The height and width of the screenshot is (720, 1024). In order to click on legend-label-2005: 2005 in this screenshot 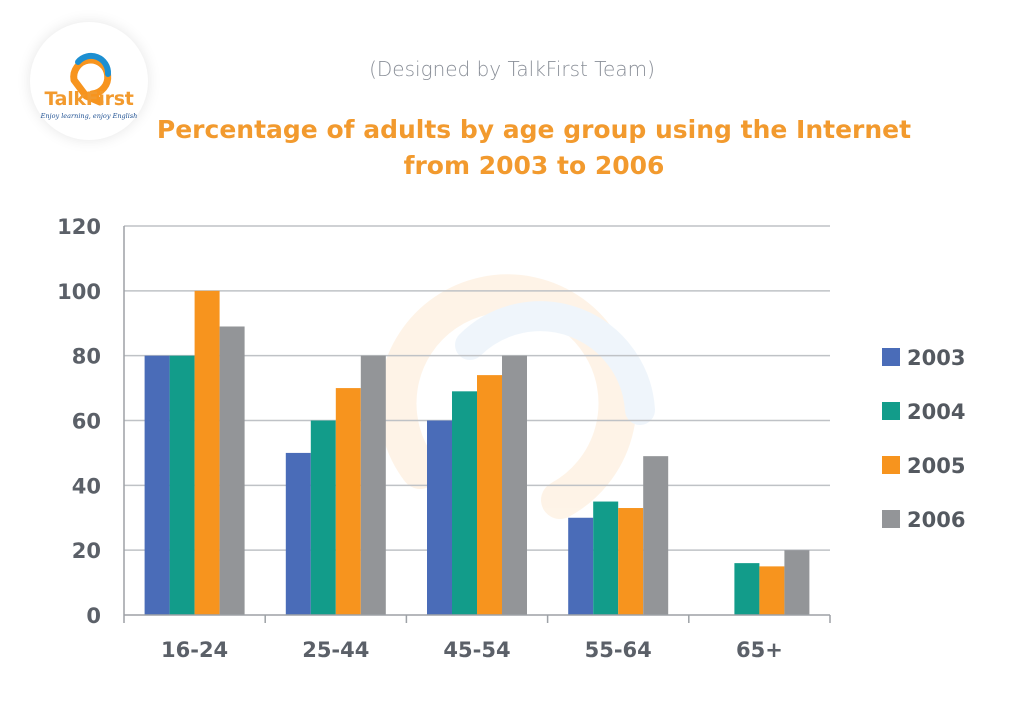, I will do `click(936, 466)`.